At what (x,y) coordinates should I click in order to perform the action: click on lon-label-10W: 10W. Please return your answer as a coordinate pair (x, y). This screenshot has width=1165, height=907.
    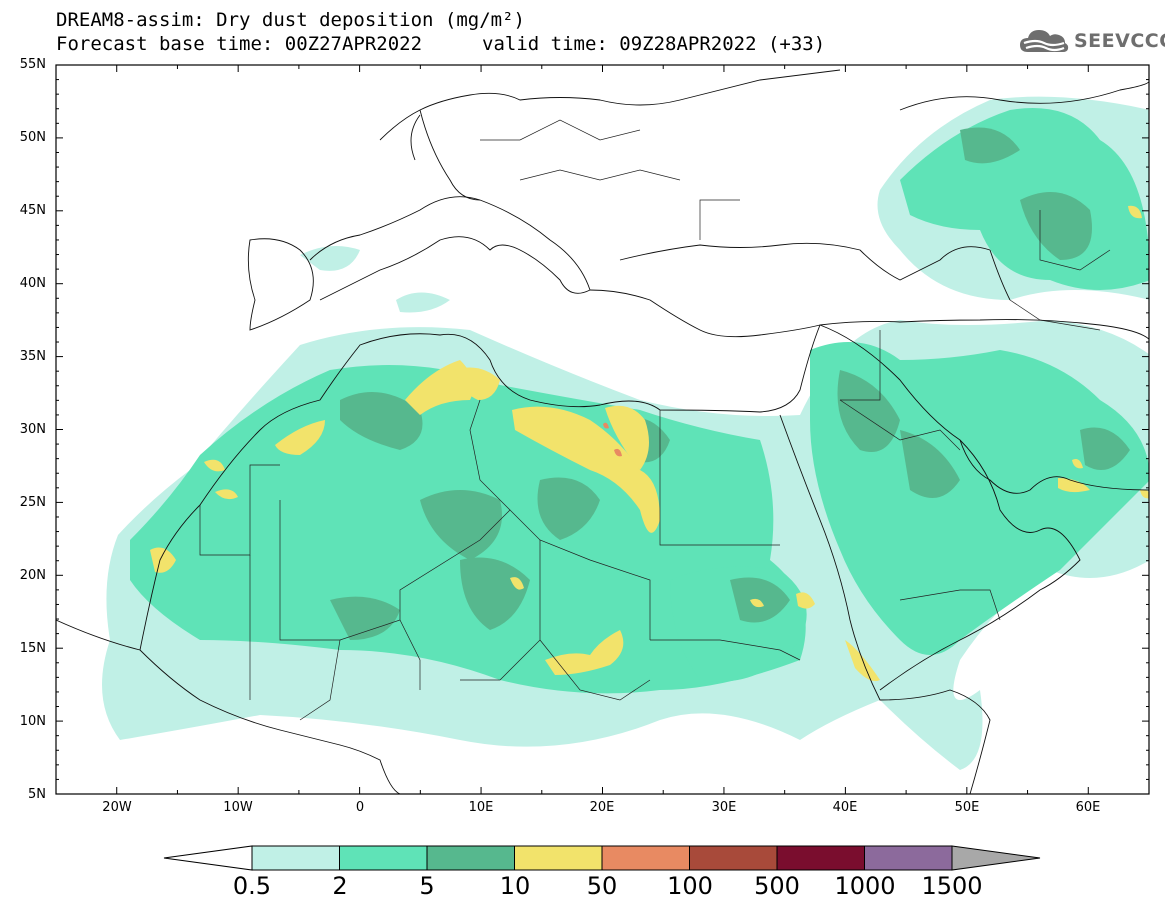
    Looking at the image, I should click on (238, 807).